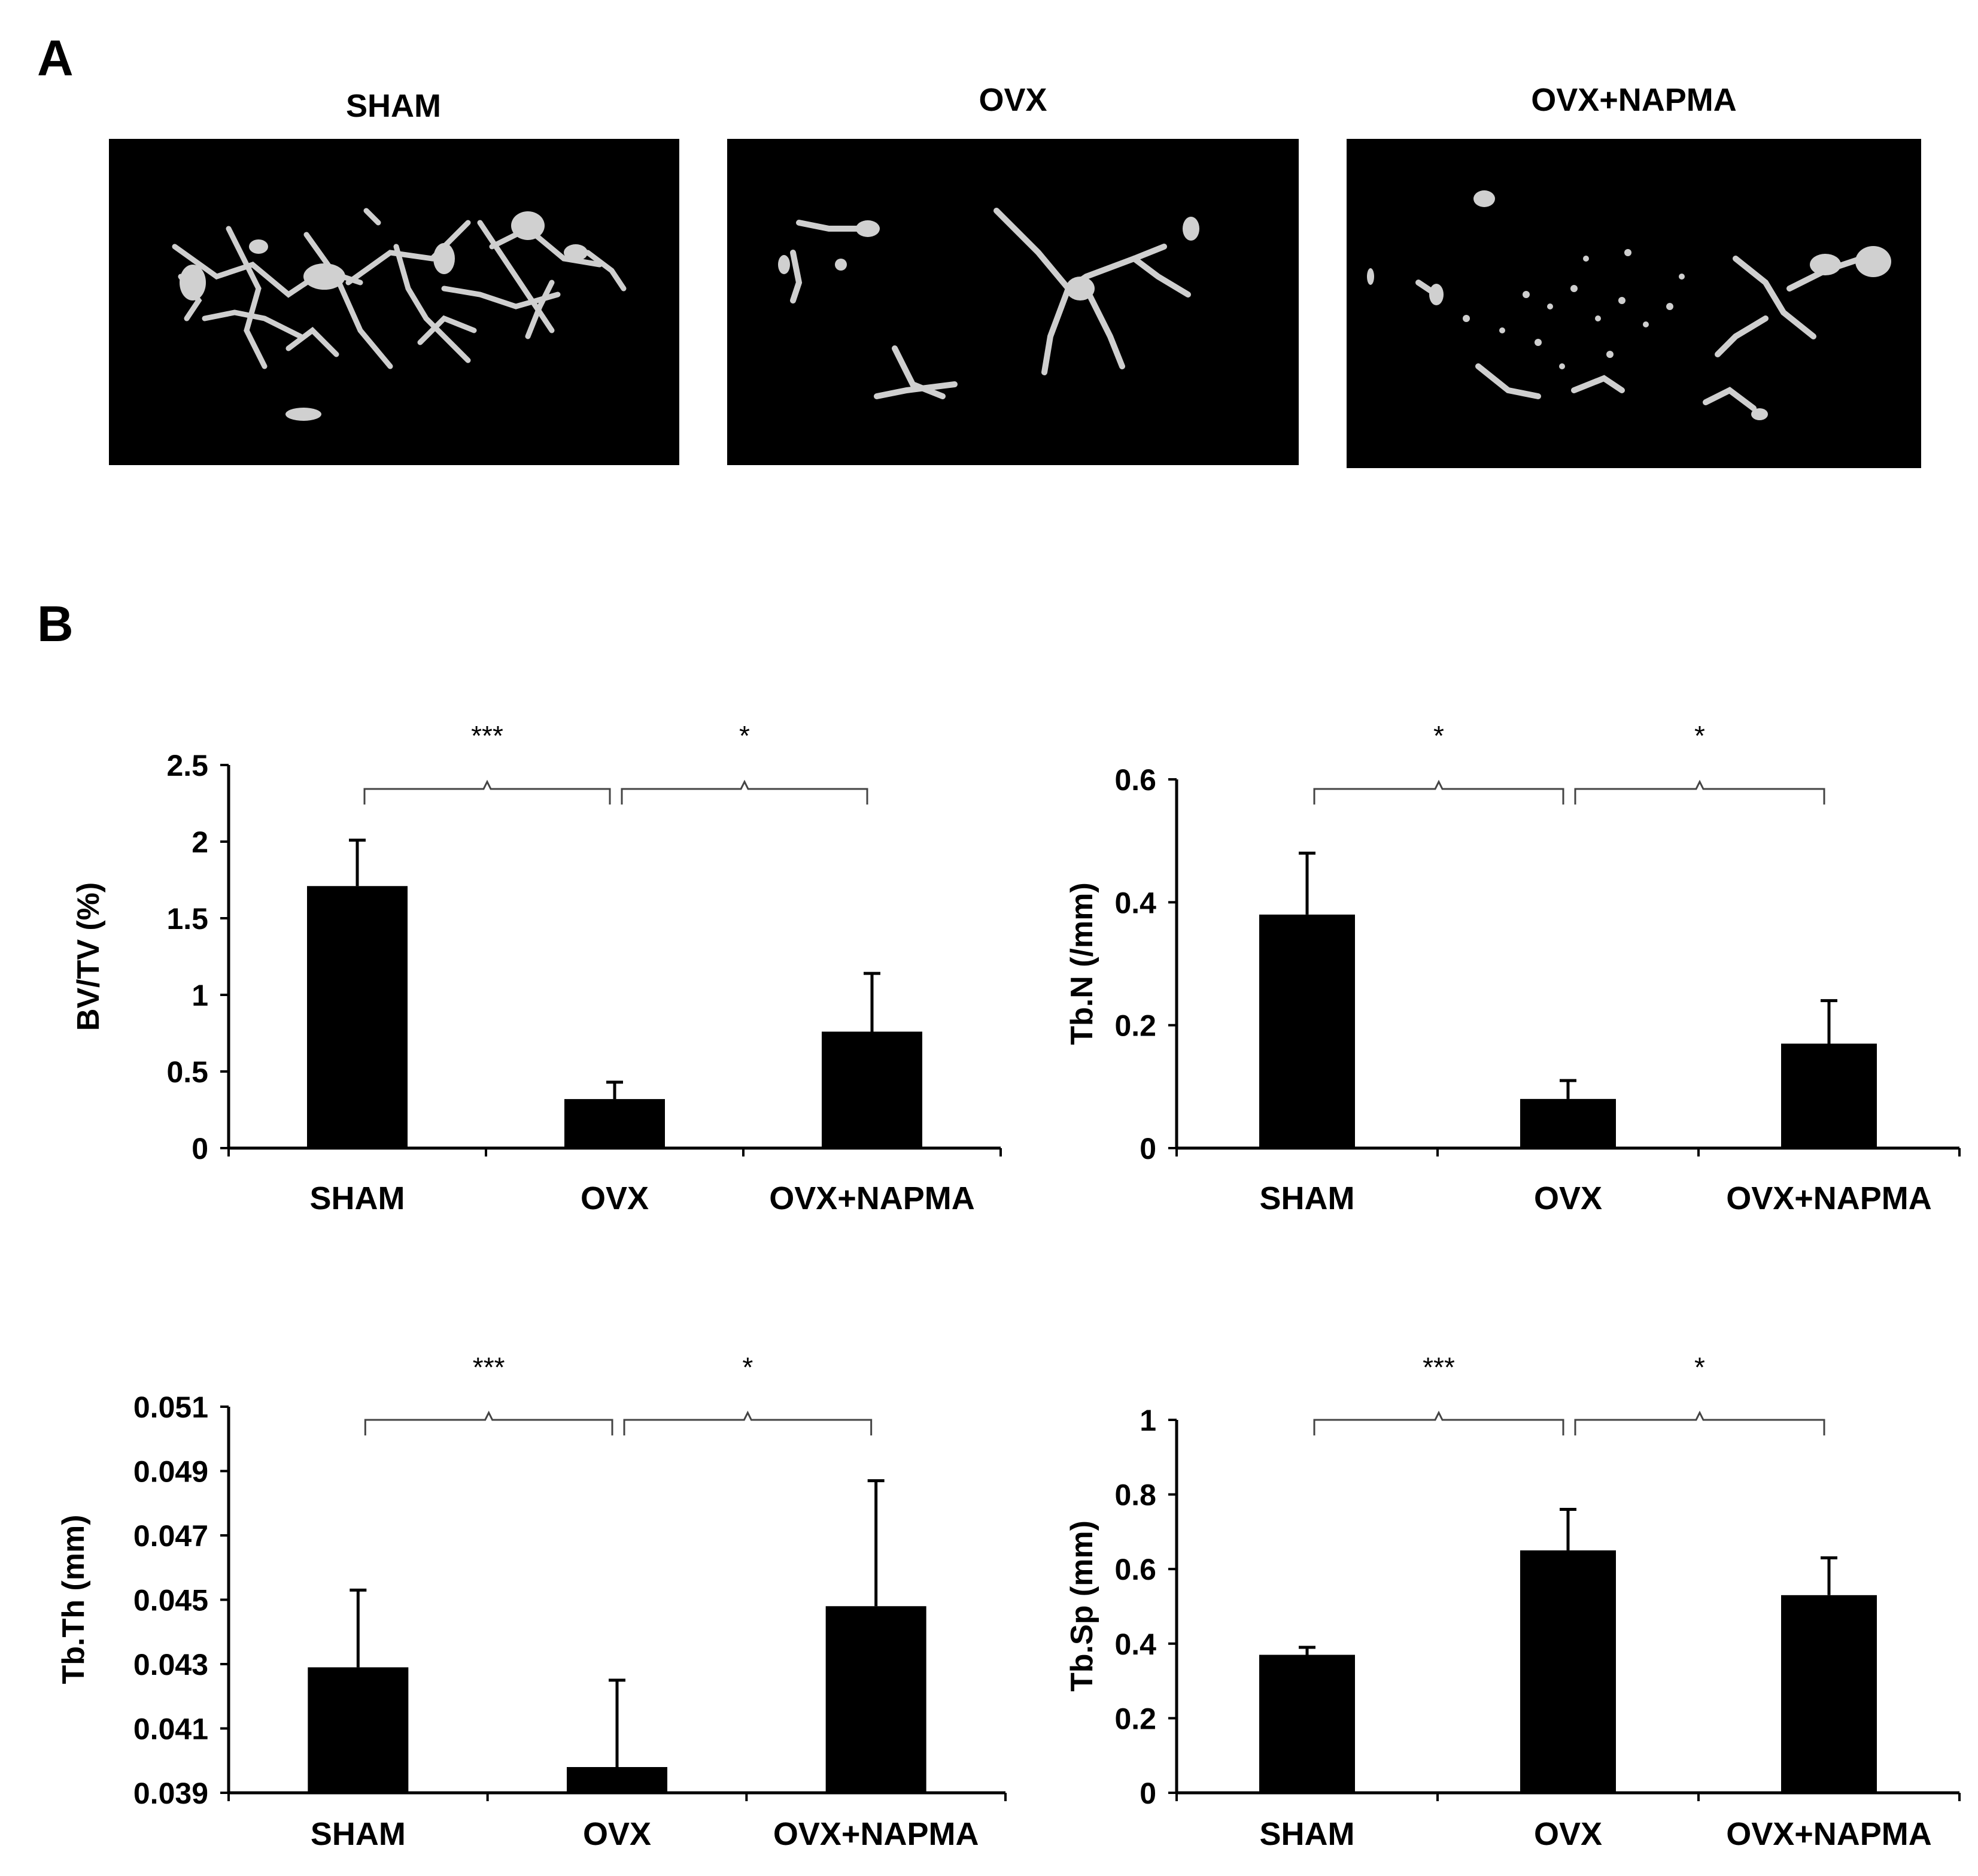 The image size is (1978, 1876). Describe the element at coordinates (55, 58) in the screenshot. I see `panel-a-letter: A` at that location.